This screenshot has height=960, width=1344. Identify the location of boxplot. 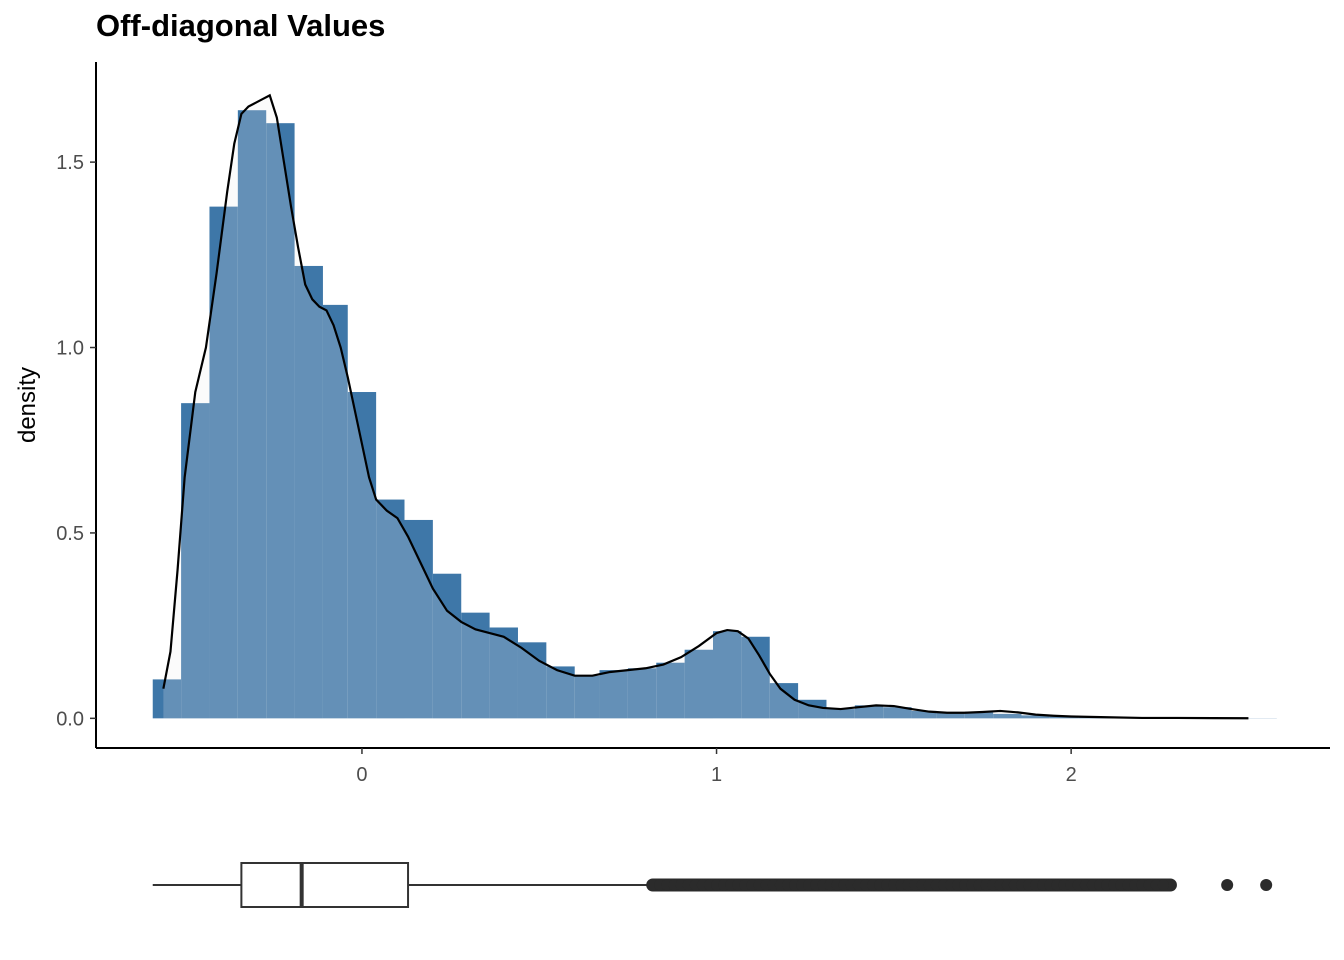
(712, 885).